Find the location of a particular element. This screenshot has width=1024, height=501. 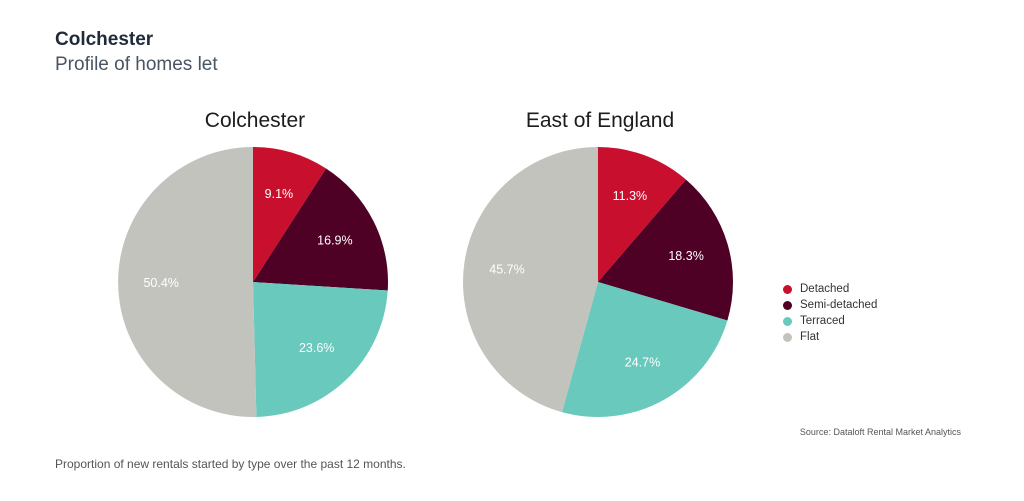

legend-item-semi-detached: Semi-detached is located at coordinates (830, 305).